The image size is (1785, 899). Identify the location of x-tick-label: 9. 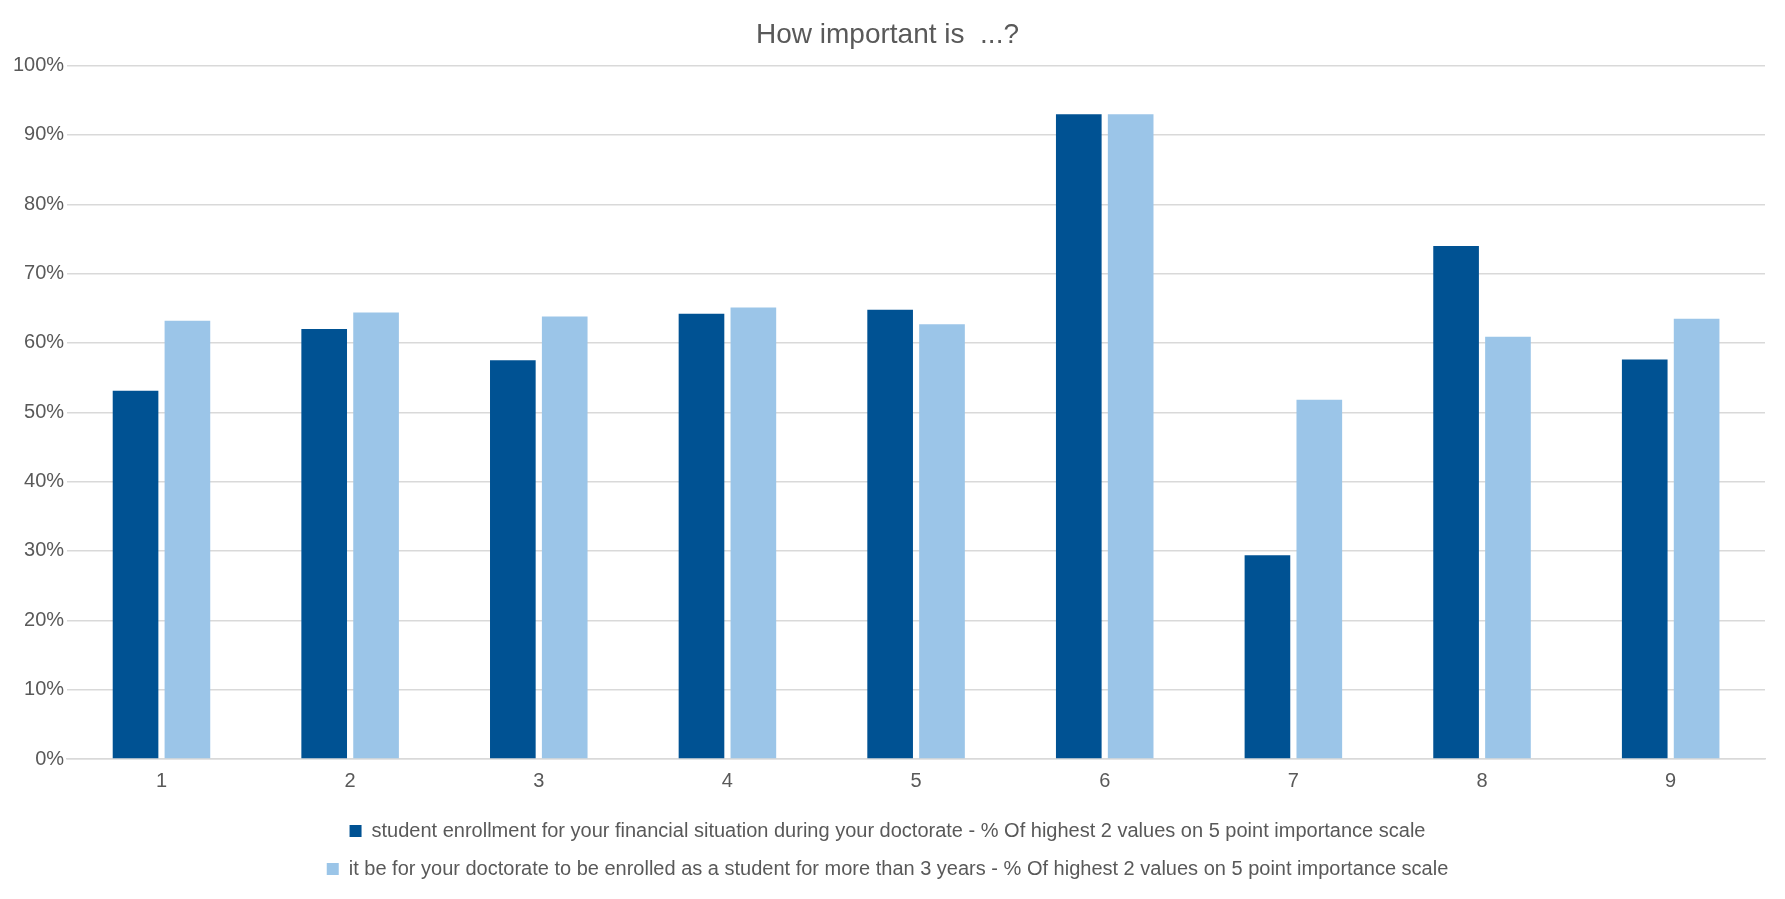
(1671, 779).